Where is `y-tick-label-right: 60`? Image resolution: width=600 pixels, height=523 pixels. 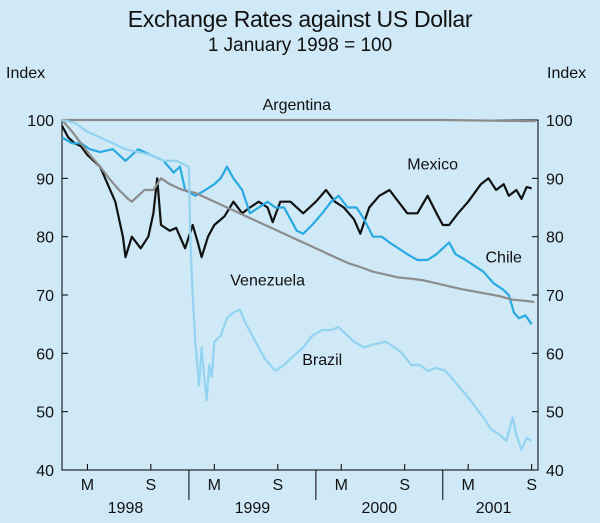
y-tick-label-right: 60 is located at coordinates (555, 354).